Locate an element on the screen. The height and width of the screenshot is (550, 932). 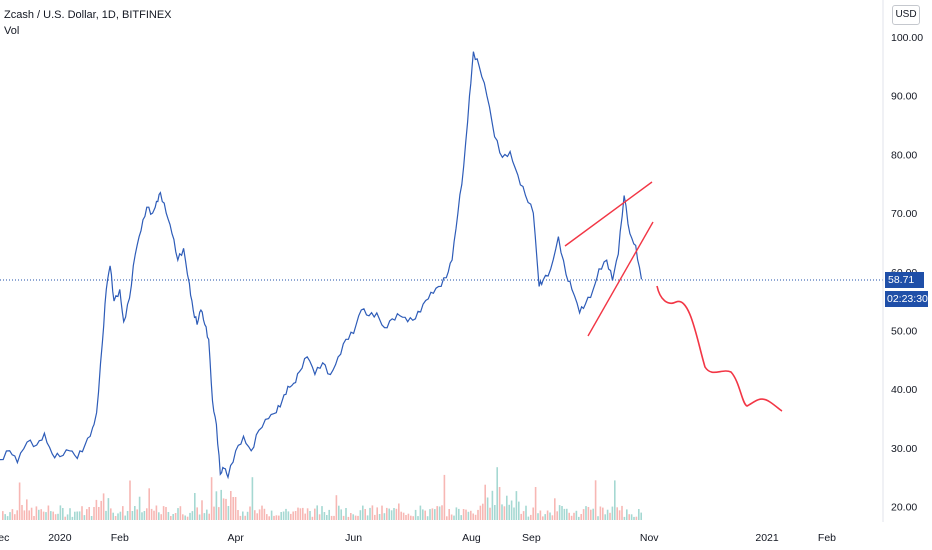
volume-indicator-label: Vol is located at coordinates (12, 31).